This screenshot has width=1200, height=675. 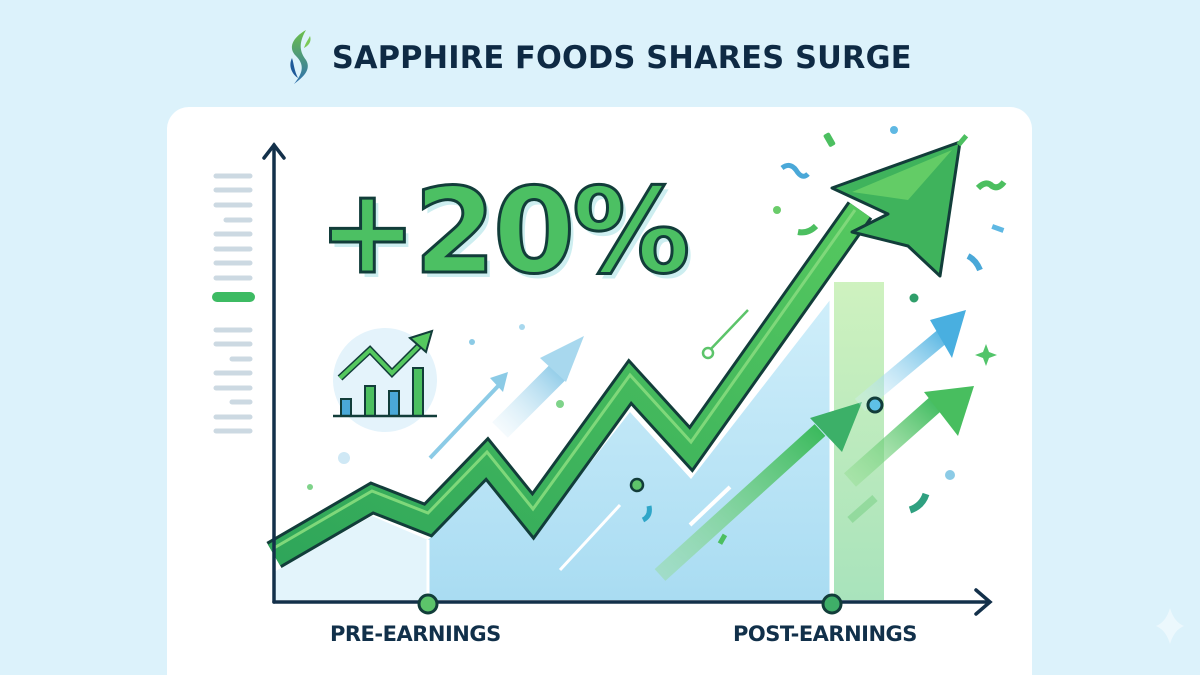 I want to click on pre-earnings-marker, so click(x=428, y=604).